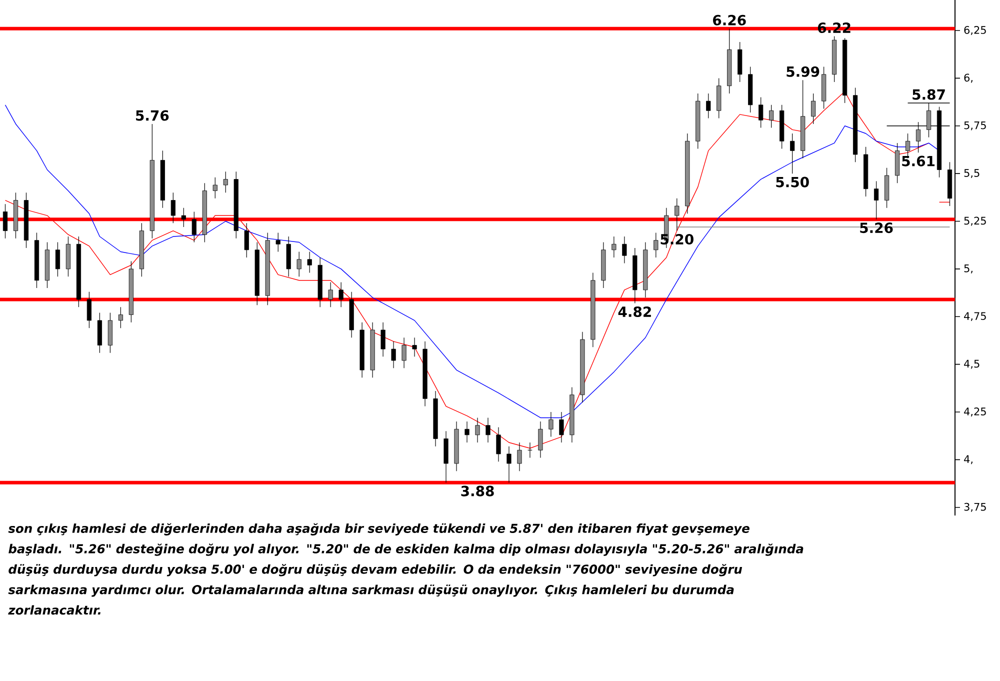  Describe the element at coordinates (975, 317) in the screenshot. I see `y-tick-label: 4,75` at that location.